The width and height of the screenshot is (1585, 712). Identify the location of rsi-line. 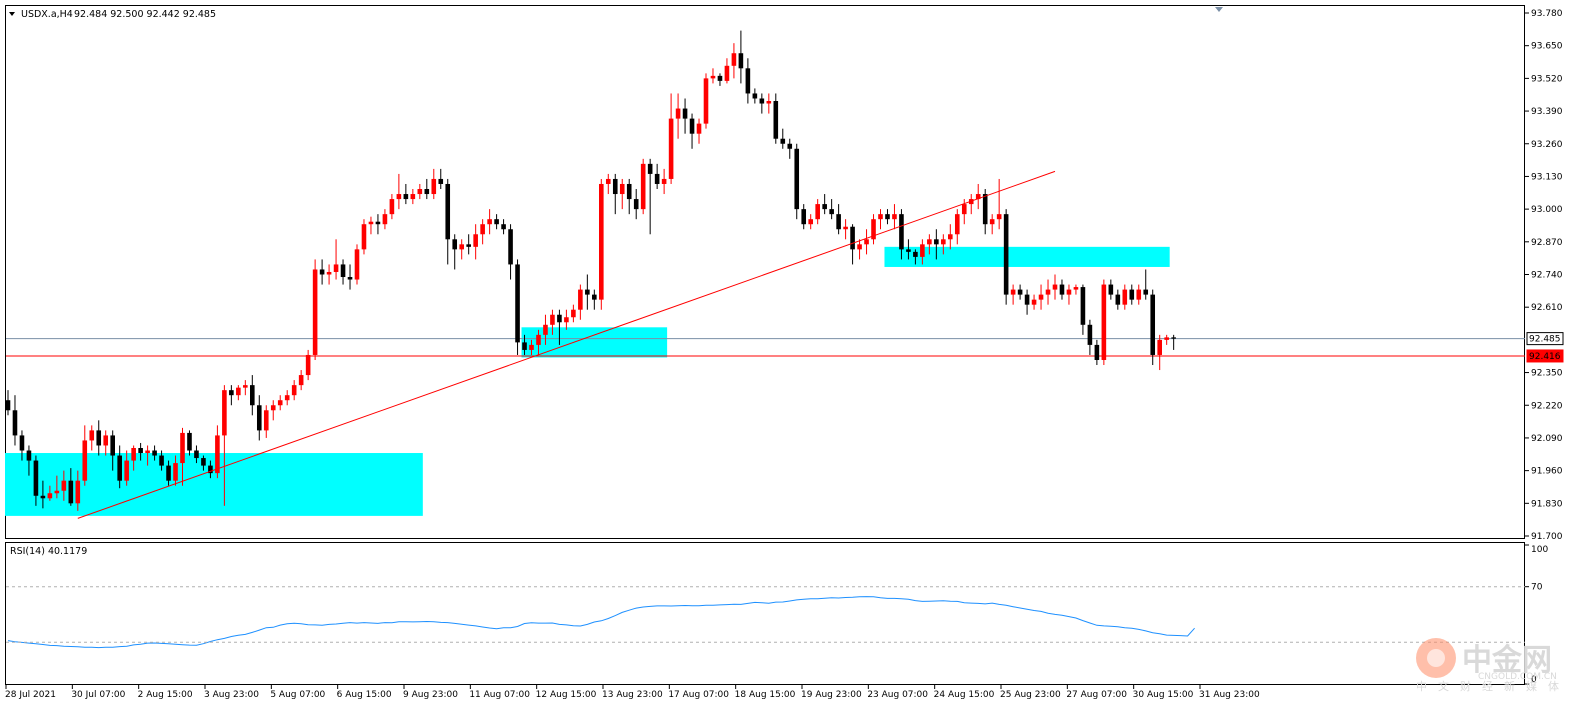
(601, 622).